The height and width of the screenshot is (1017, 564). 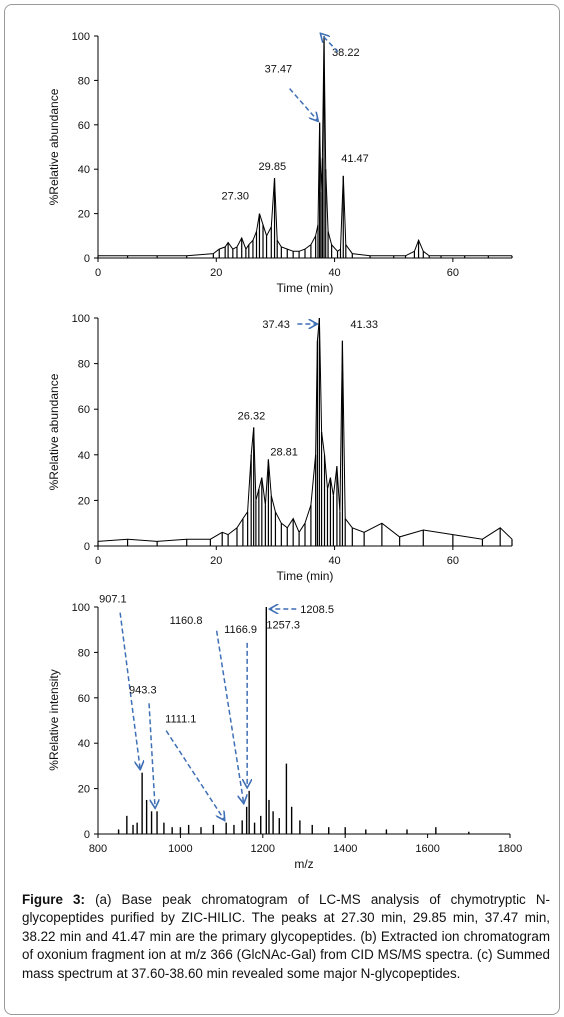 What do you see at coordinates (54, 719) in the screenshot?
I see `y-axis-label: %Relative intensity` at bounding box center [54, 719].